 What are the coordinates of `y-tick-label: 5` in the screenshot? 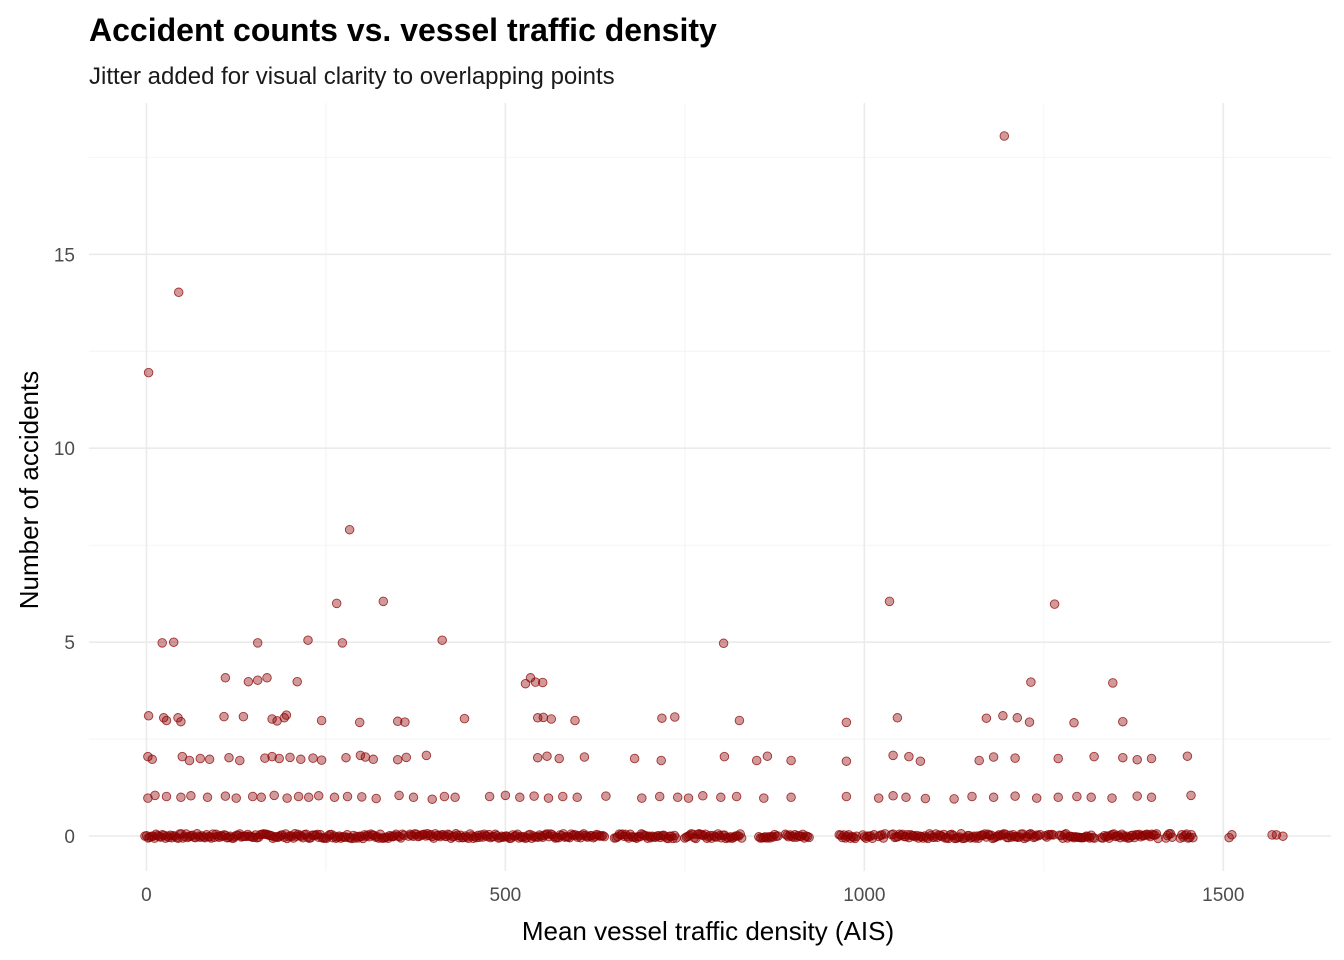 It's located at (69, 643).